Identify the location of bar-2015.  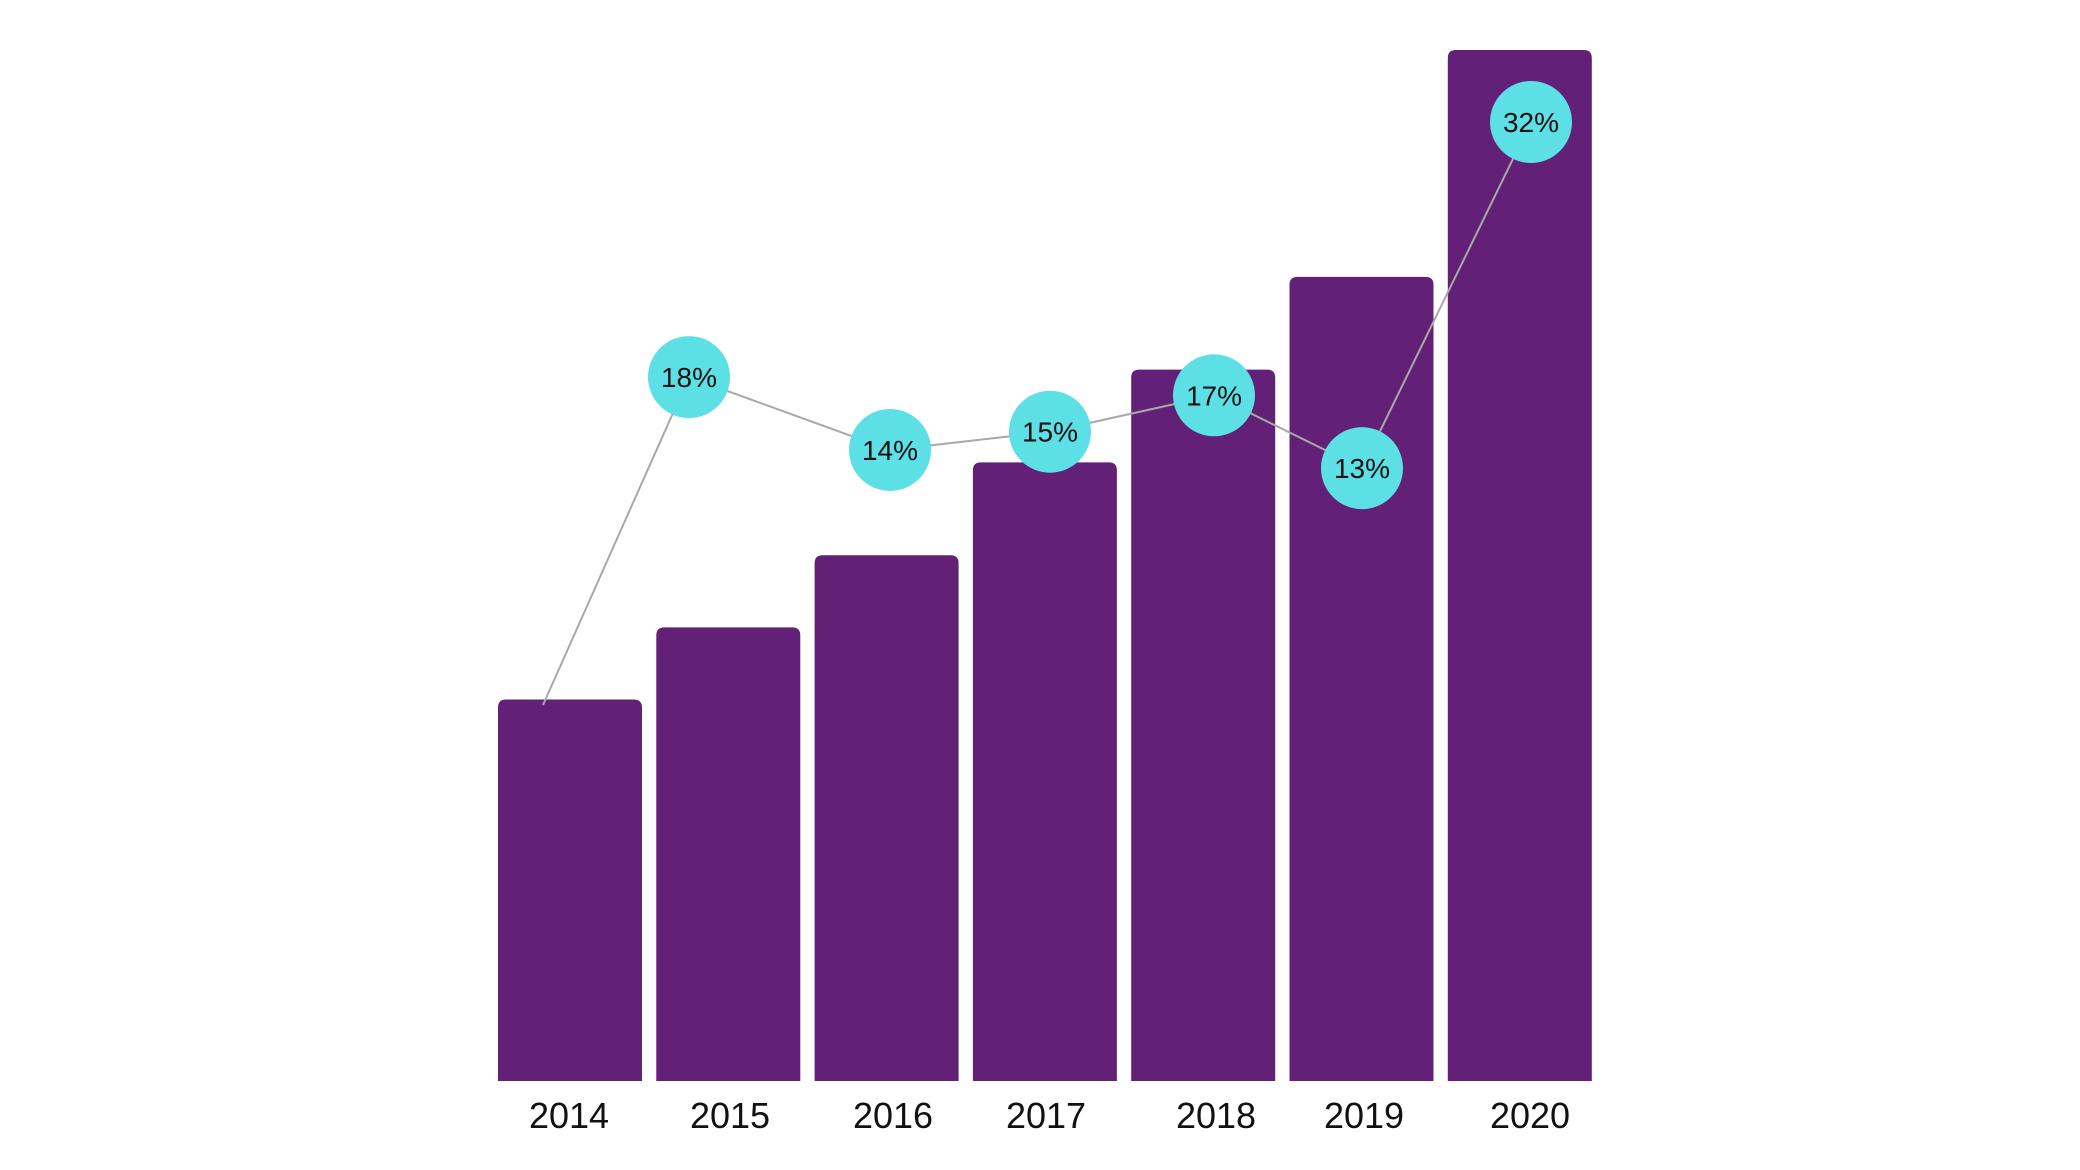
(728, 854).